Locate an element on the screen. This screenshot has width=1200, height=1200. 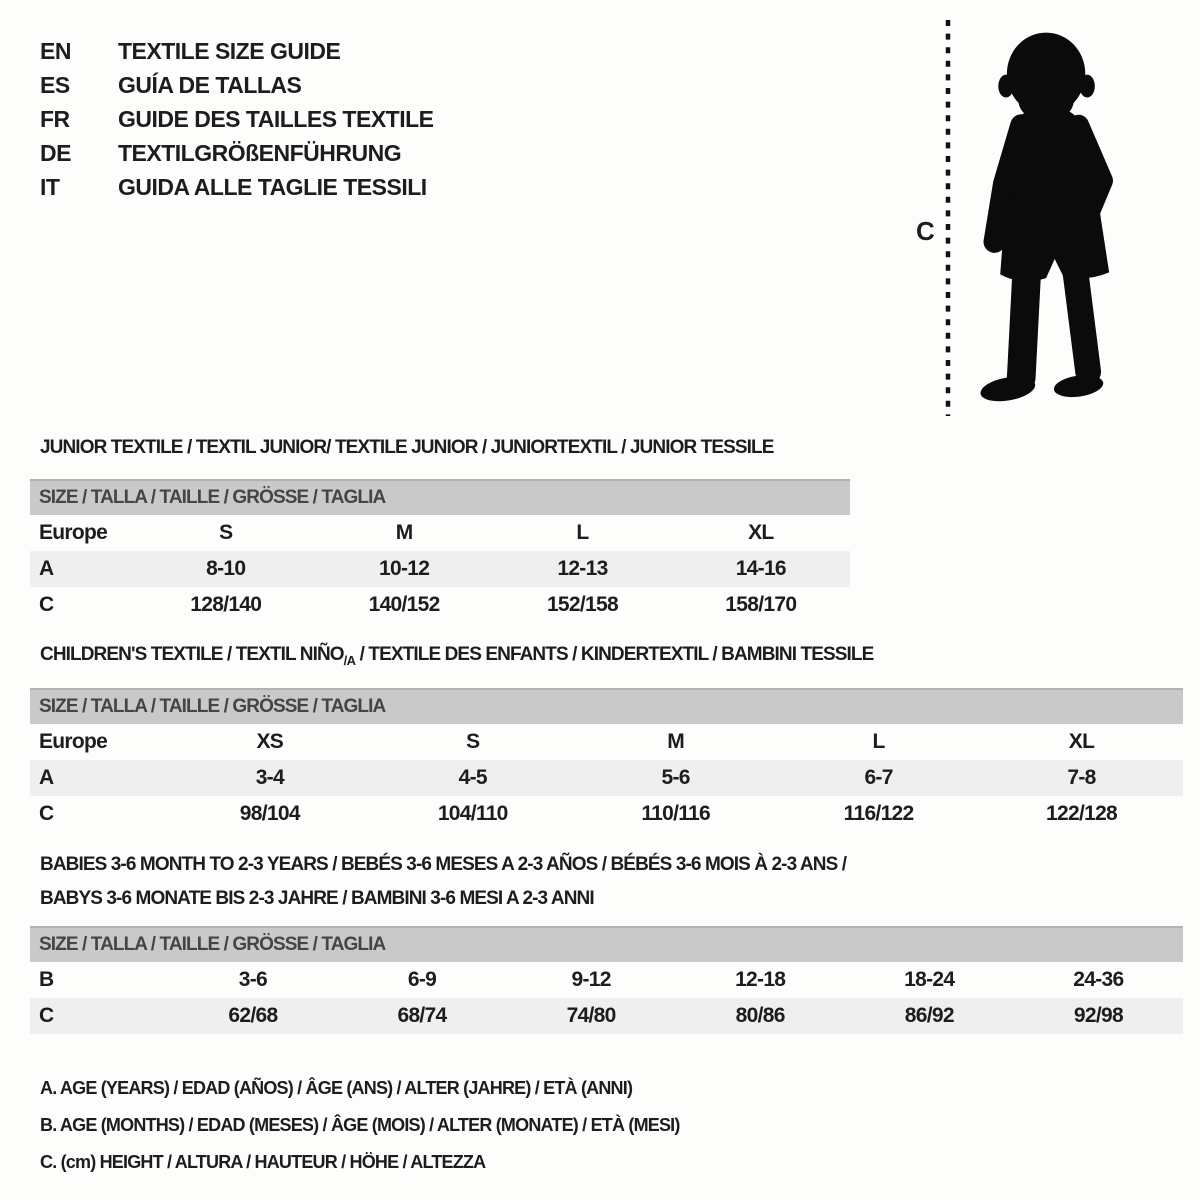
height-value: 104/110 is located at coordinates (473, 813).